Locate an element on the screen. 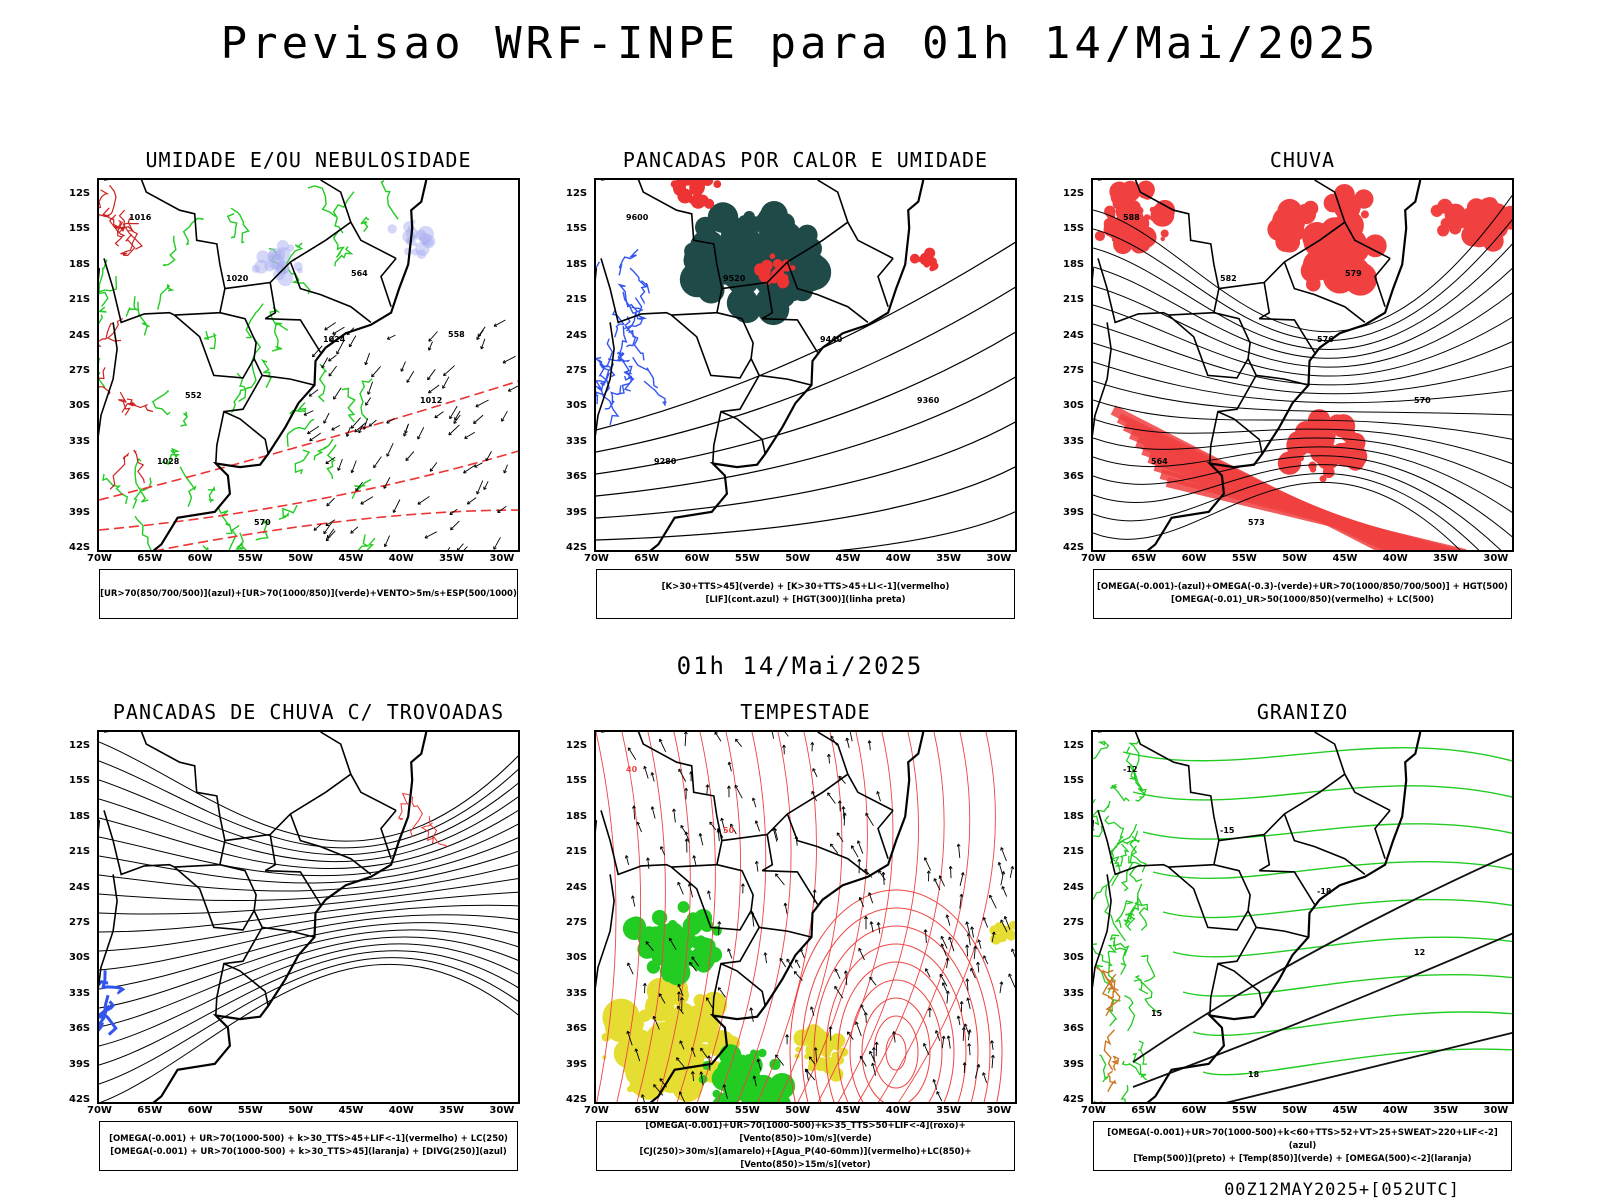  panel-title-granizo: GRANIZO is located at coordinates (1302, 712).